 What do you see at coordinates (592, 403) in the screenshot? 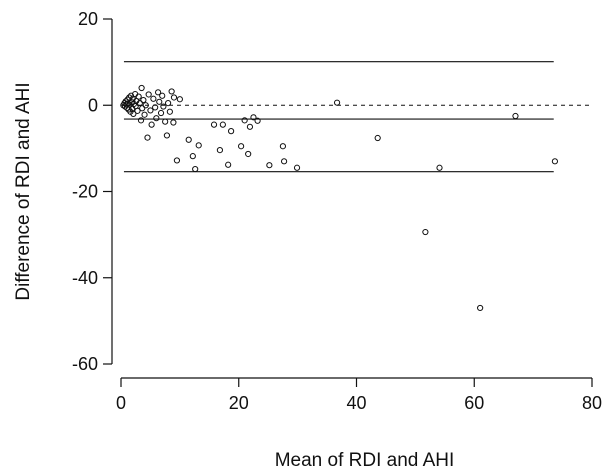
I see `x-tick-label: 80` at bounding box center [592, 403].